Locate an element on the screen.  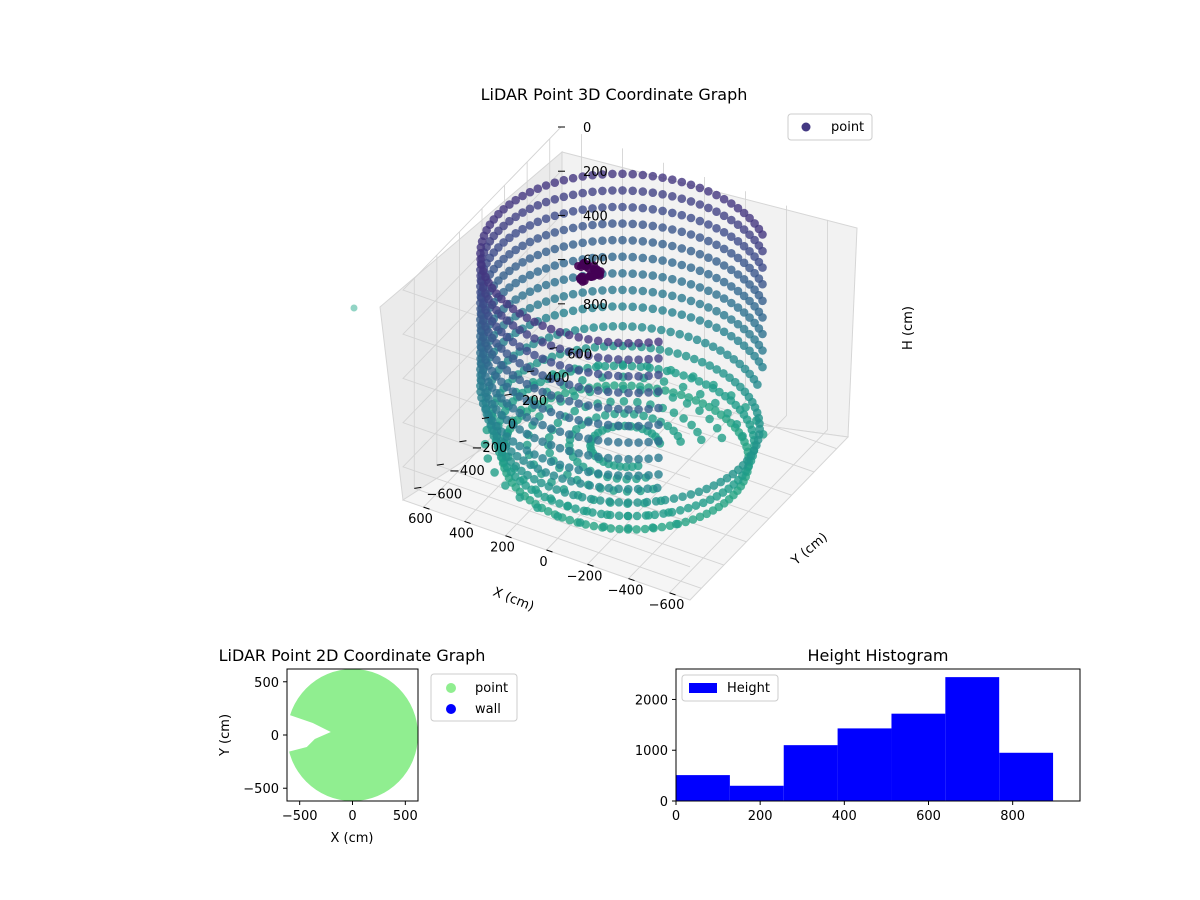
histogram-bar is located at coordinates (756, 793).